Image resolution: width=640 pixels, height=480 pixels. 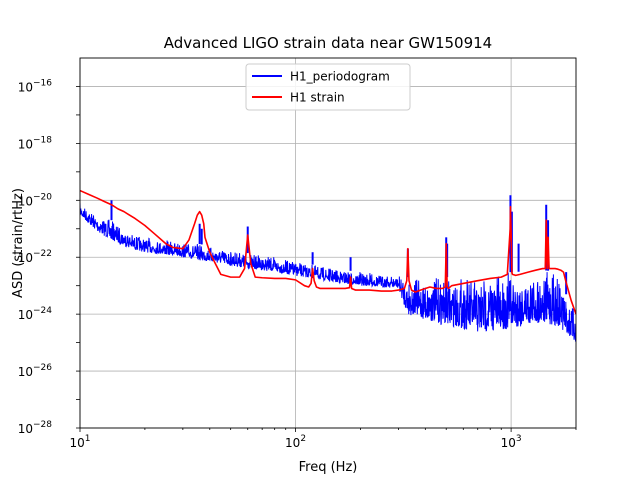 What do you see at coordinates (511, 442) in the screenshot?
I see `x-tick-label: 10³` at bounding box center [511, 442].